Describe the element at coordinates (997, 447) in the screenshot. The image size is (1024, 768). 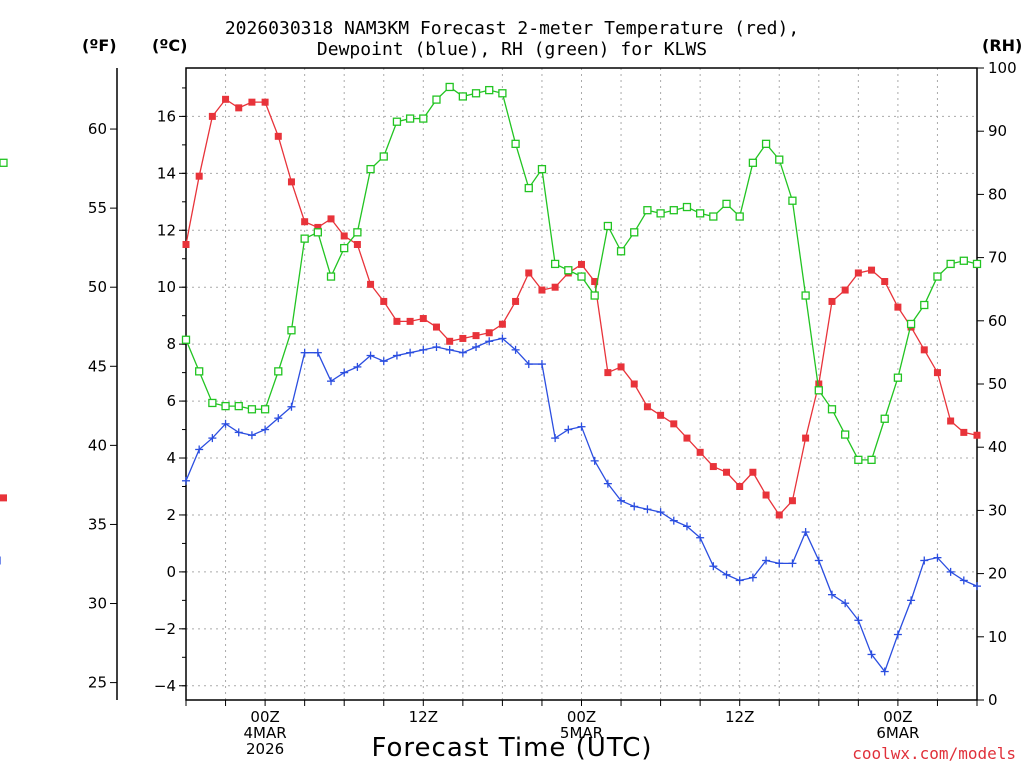
I see `rh-tick-label: 40` at that location.